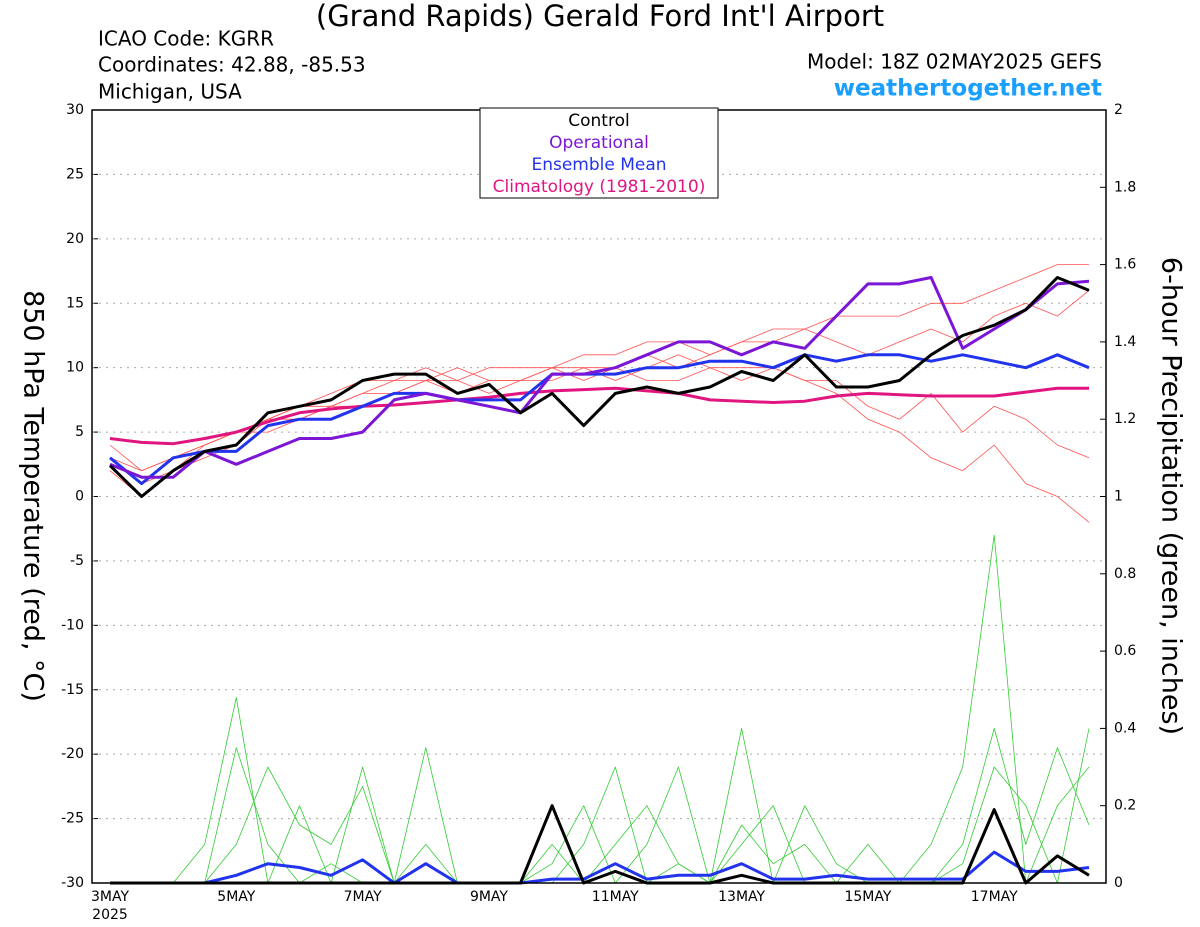  What do you see at coordinates (186, 39) in the screenshot?
I see `info-text: ICAO Code: KGRR` at bounding box center [186, 39].